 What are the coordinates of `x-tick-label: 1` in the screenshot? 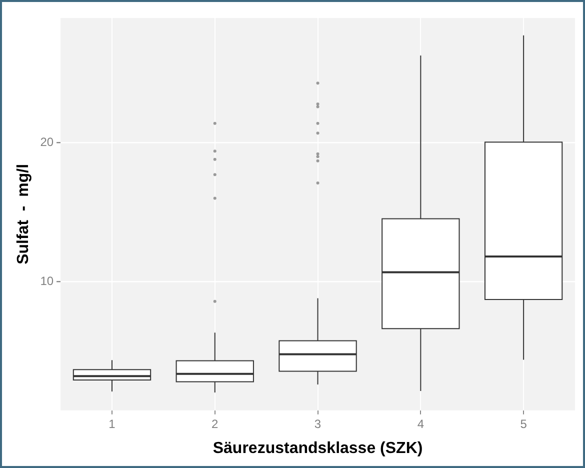 It's located at (112, 423).